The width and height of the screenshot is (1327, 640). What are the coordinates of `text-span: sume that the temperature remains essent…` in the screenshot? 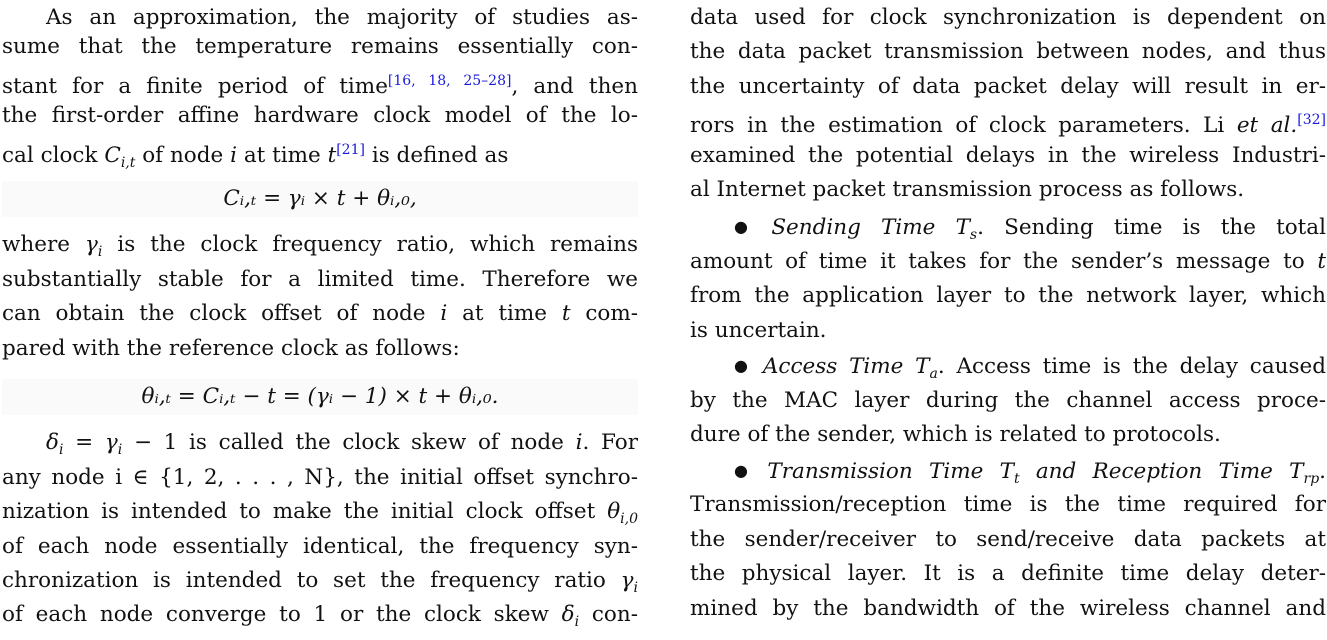 It's located at (320, 46).